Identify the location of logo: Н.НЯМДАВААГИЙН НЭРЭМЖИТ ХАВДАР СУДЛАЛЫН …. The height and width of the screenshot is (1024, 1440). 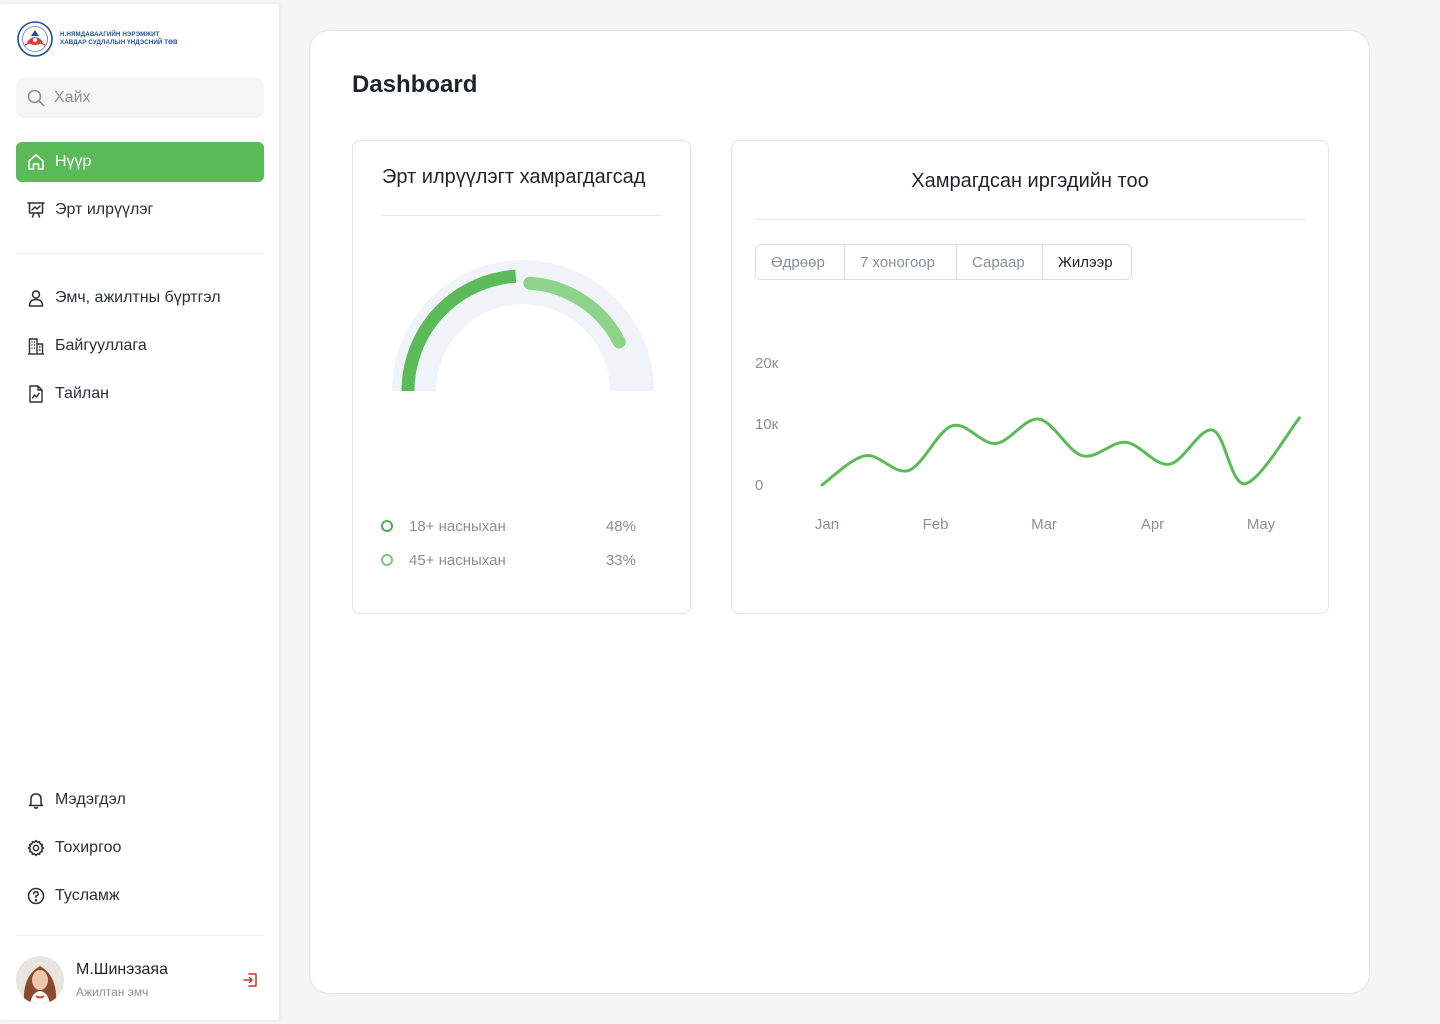
(97, 39).